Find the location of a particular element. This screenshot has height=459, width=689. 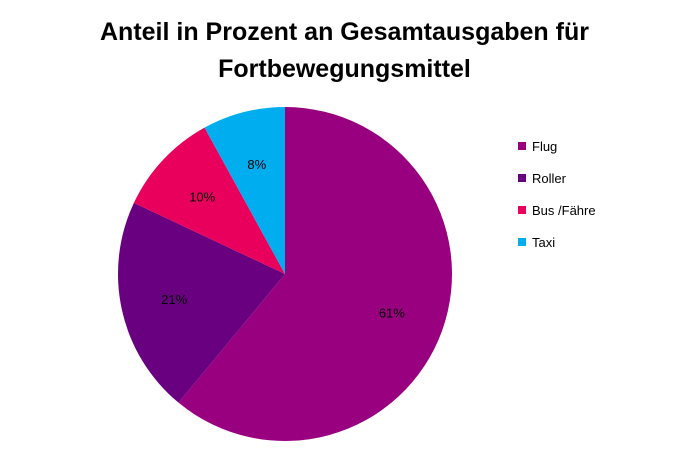

legend-item-flug: Flug is located at coordinates (557, 146).